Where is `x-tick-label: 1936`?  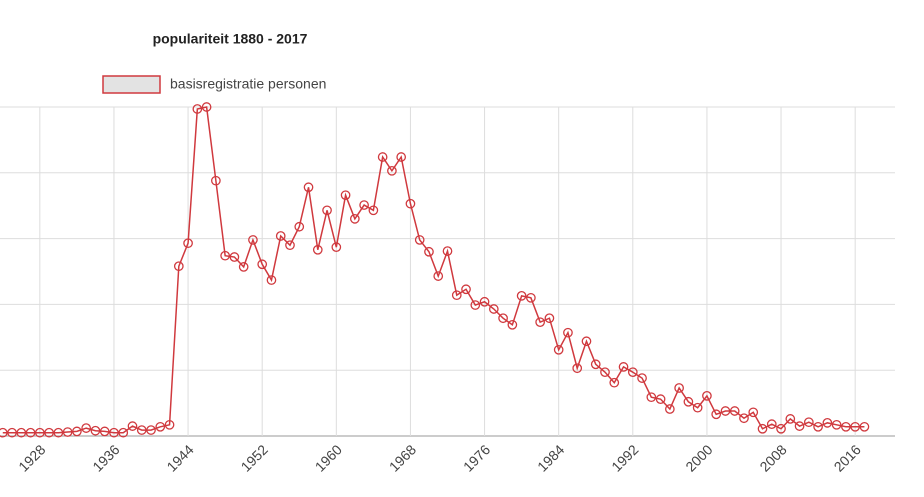
x-tick-label: 1936 is located at coordinates (105, 457).